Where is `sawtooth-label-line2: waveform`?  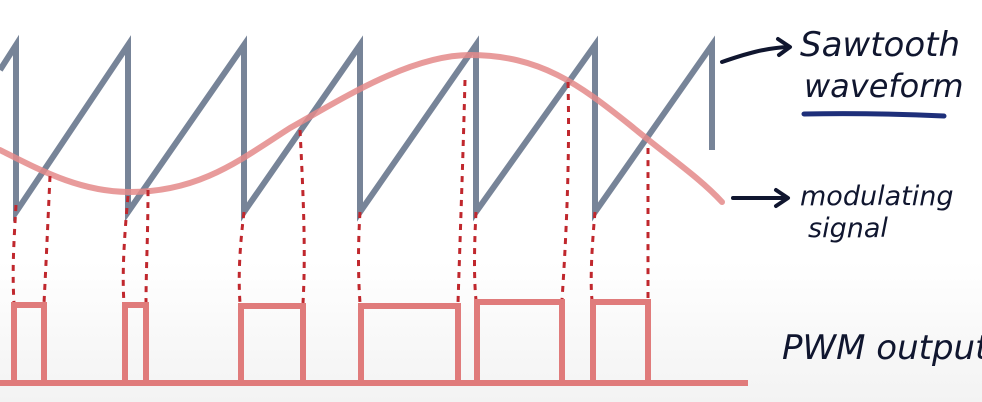 sawtooth-label-line2: waveform is located at coordinates (884, 86).